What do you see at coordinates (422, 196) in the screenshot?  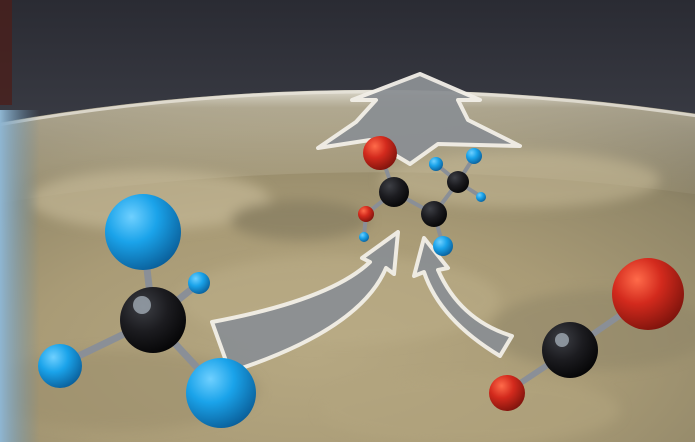 I see `small-organic-molecule` at bounding box center [422, 196].